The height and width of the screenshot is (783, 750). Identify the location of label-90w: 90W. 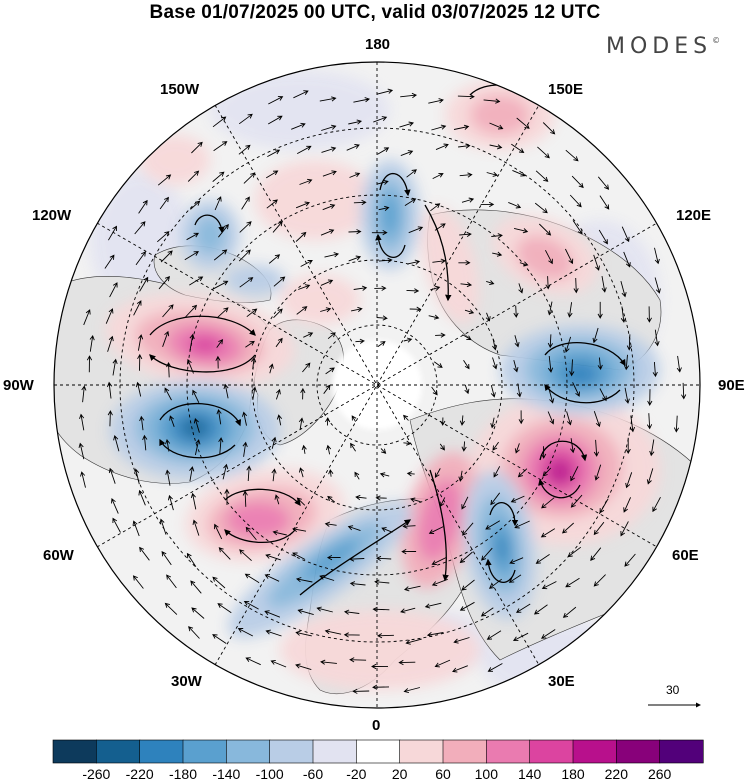
(18, 385).